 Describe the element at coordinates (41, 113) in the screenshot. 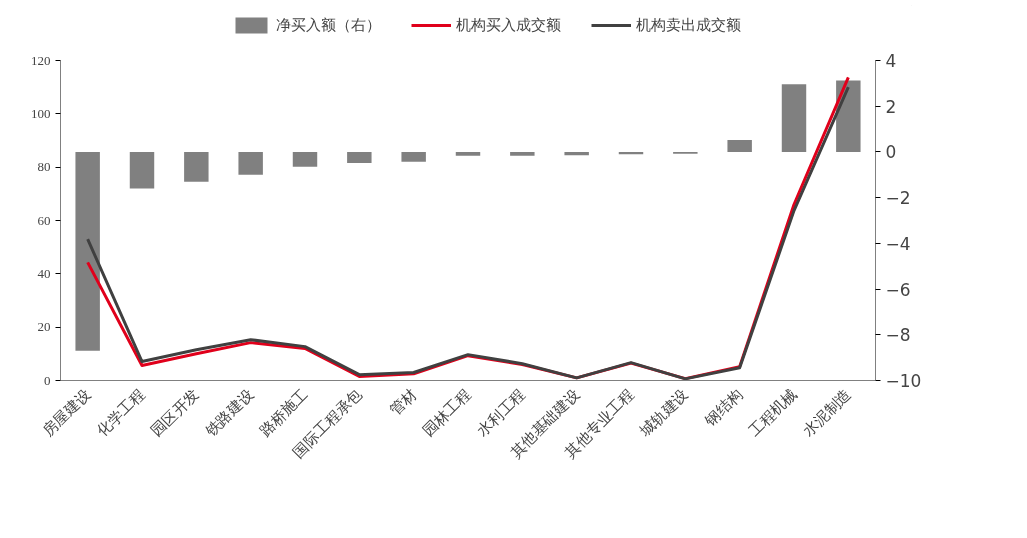

I see `y-tick-label: 100` at that location.